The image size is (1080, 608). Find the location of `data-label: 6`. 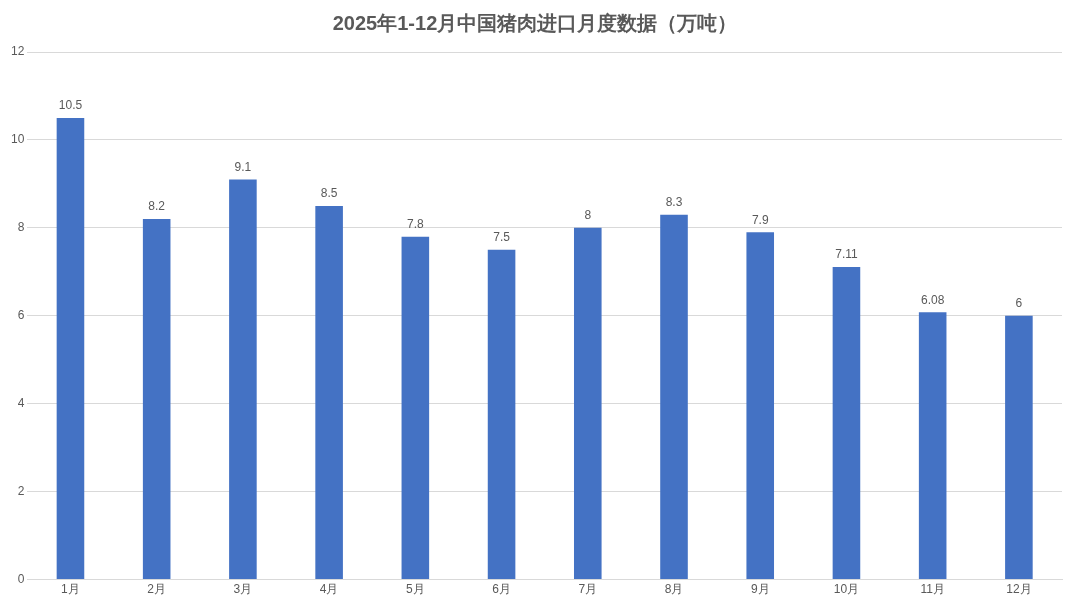

data-label: 6 is located at coordinates (1019, 303).